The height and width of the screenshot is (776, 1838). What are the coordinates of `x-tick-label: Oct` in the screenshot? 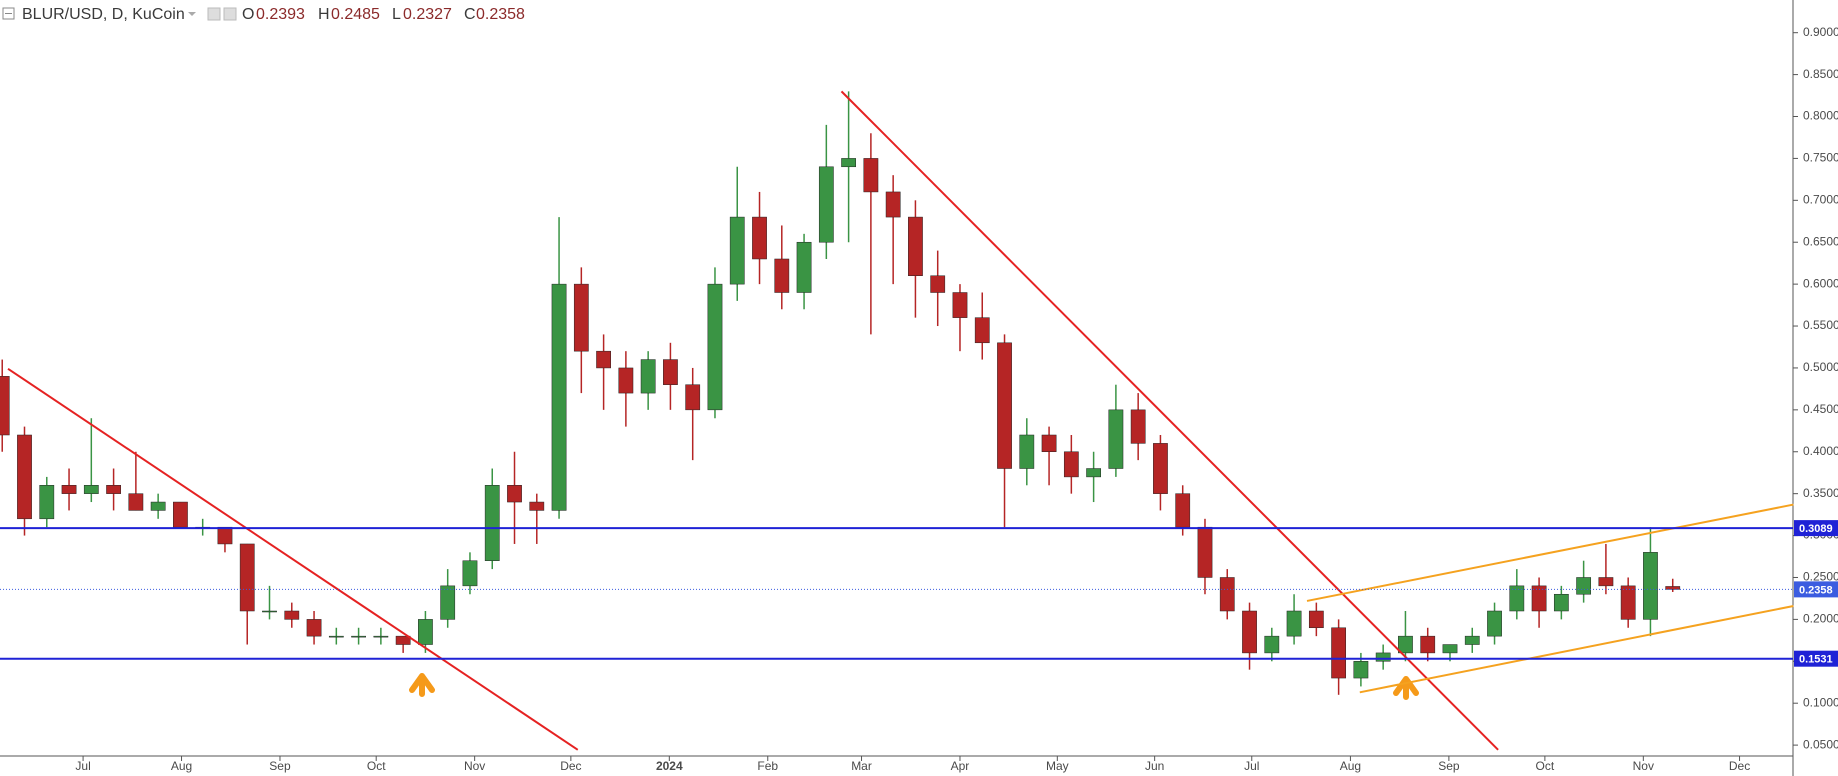 It's located at (376, 766).